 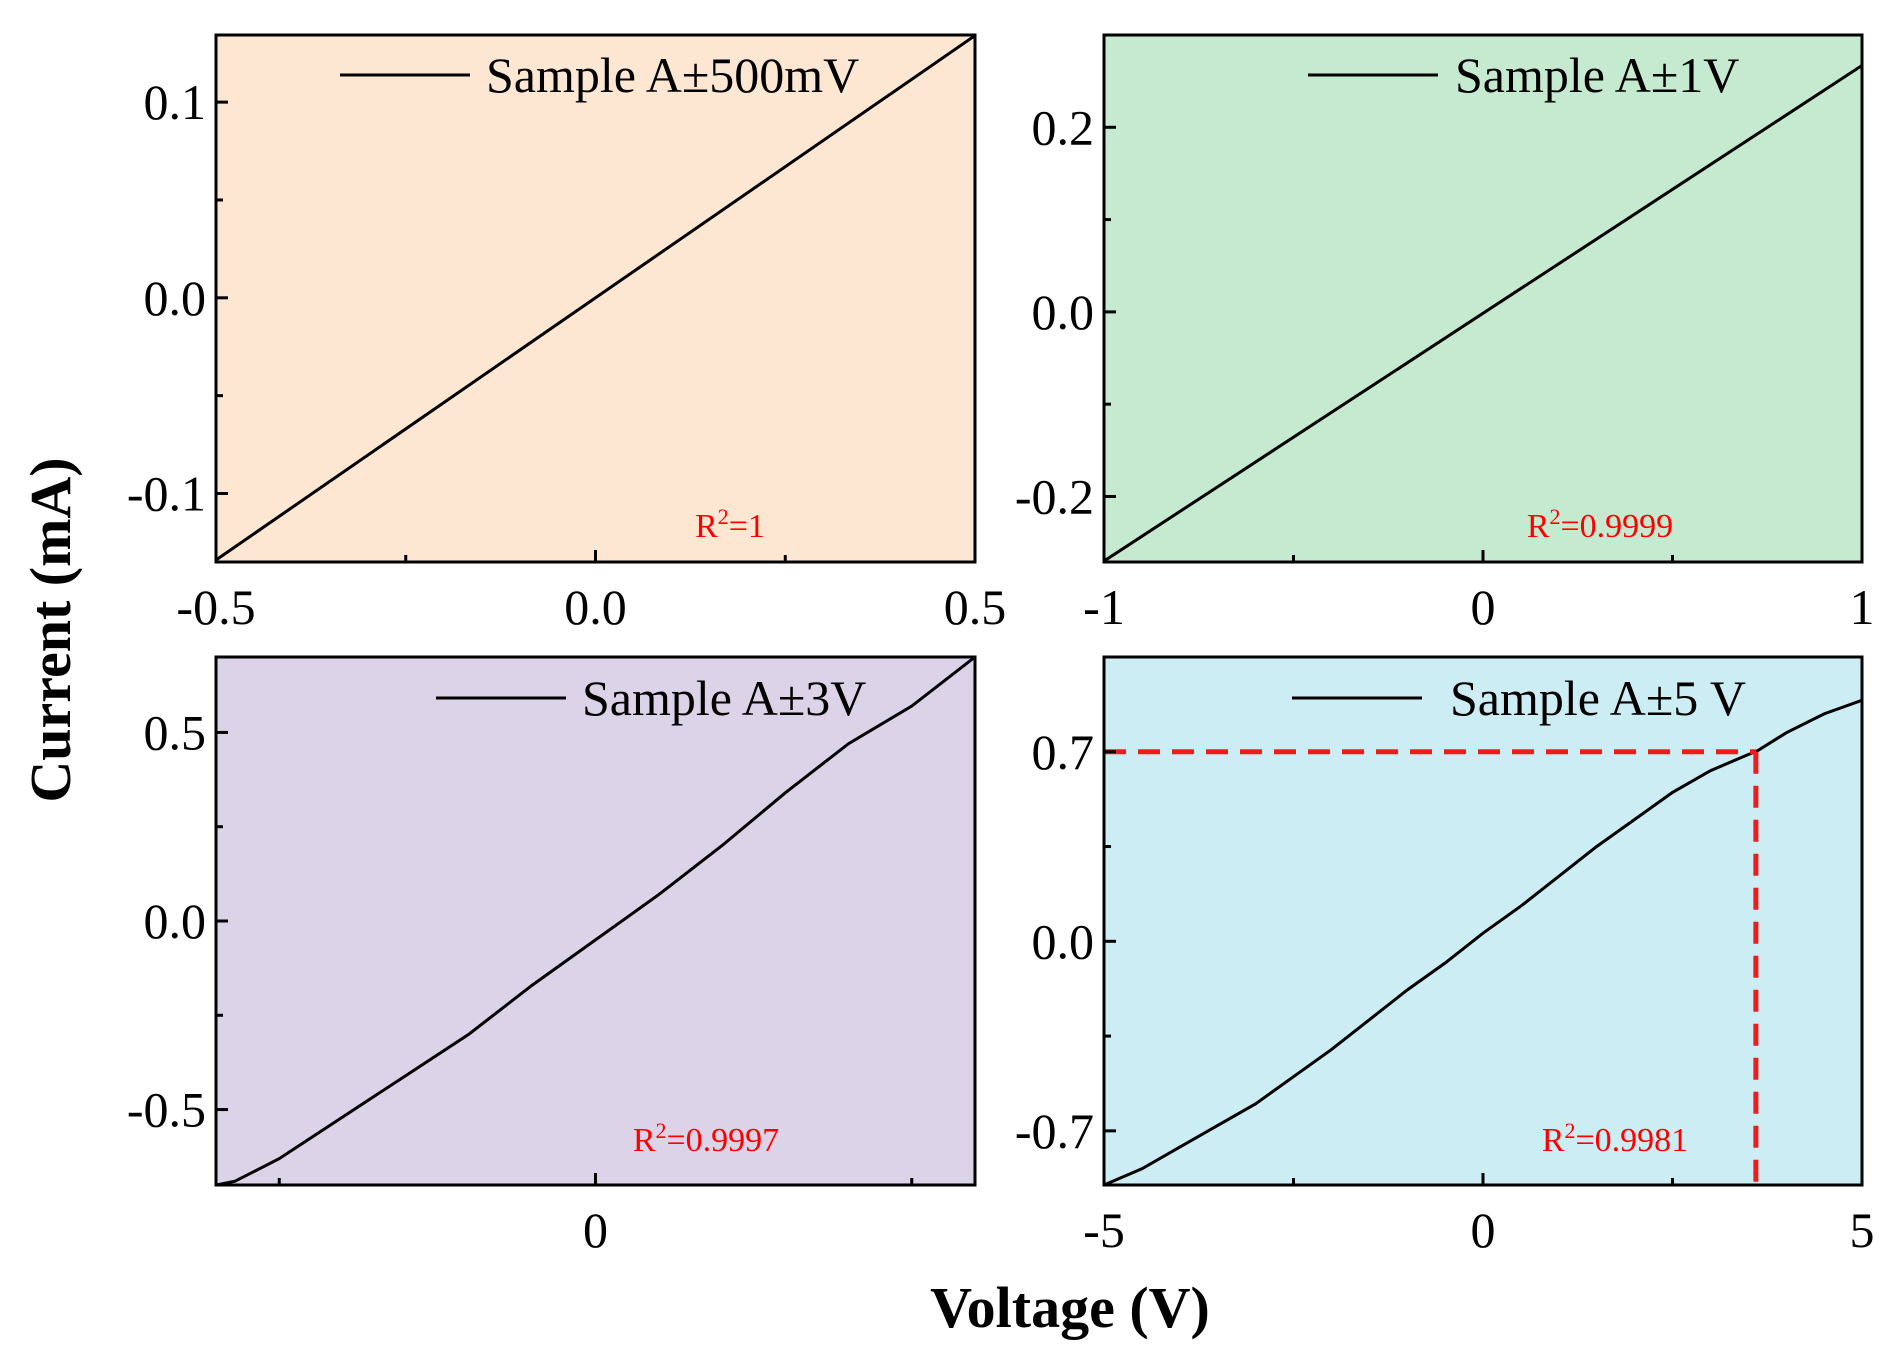 I want to click on y-tick-label: 0.7, so click(x=1063, y=752).